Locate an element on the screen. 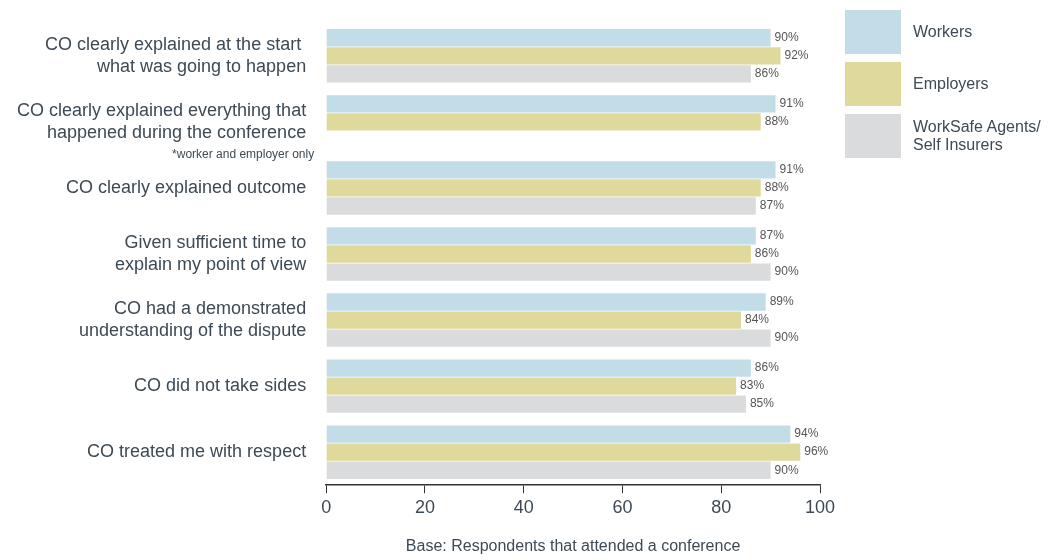 This screenshot has width=1058, height=560. x-axis-title: Base: Respondents that attended a conference is located at coordinates (573, 545).